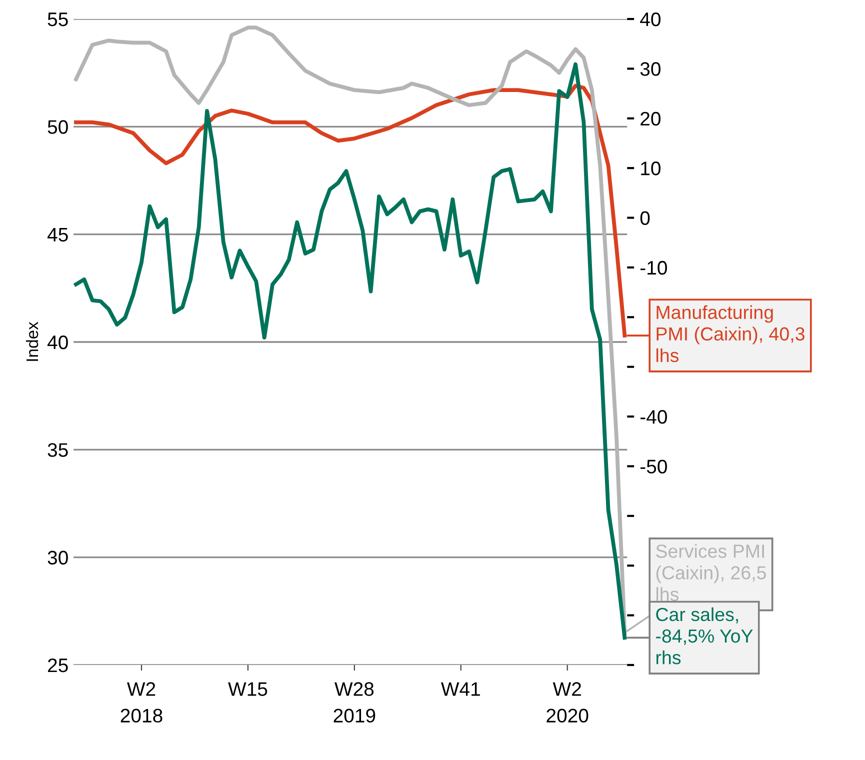 The height and width of the screenshot is (760, 865). I want to click on y2-tick-label: -50, so click(653, 467).